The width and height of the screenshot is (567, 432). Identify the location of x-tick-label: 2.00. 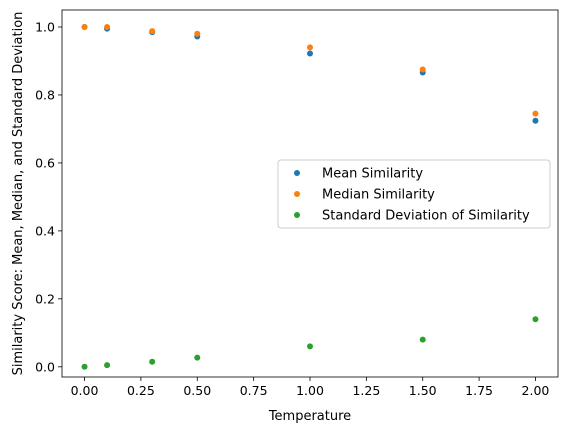
(536, 390).